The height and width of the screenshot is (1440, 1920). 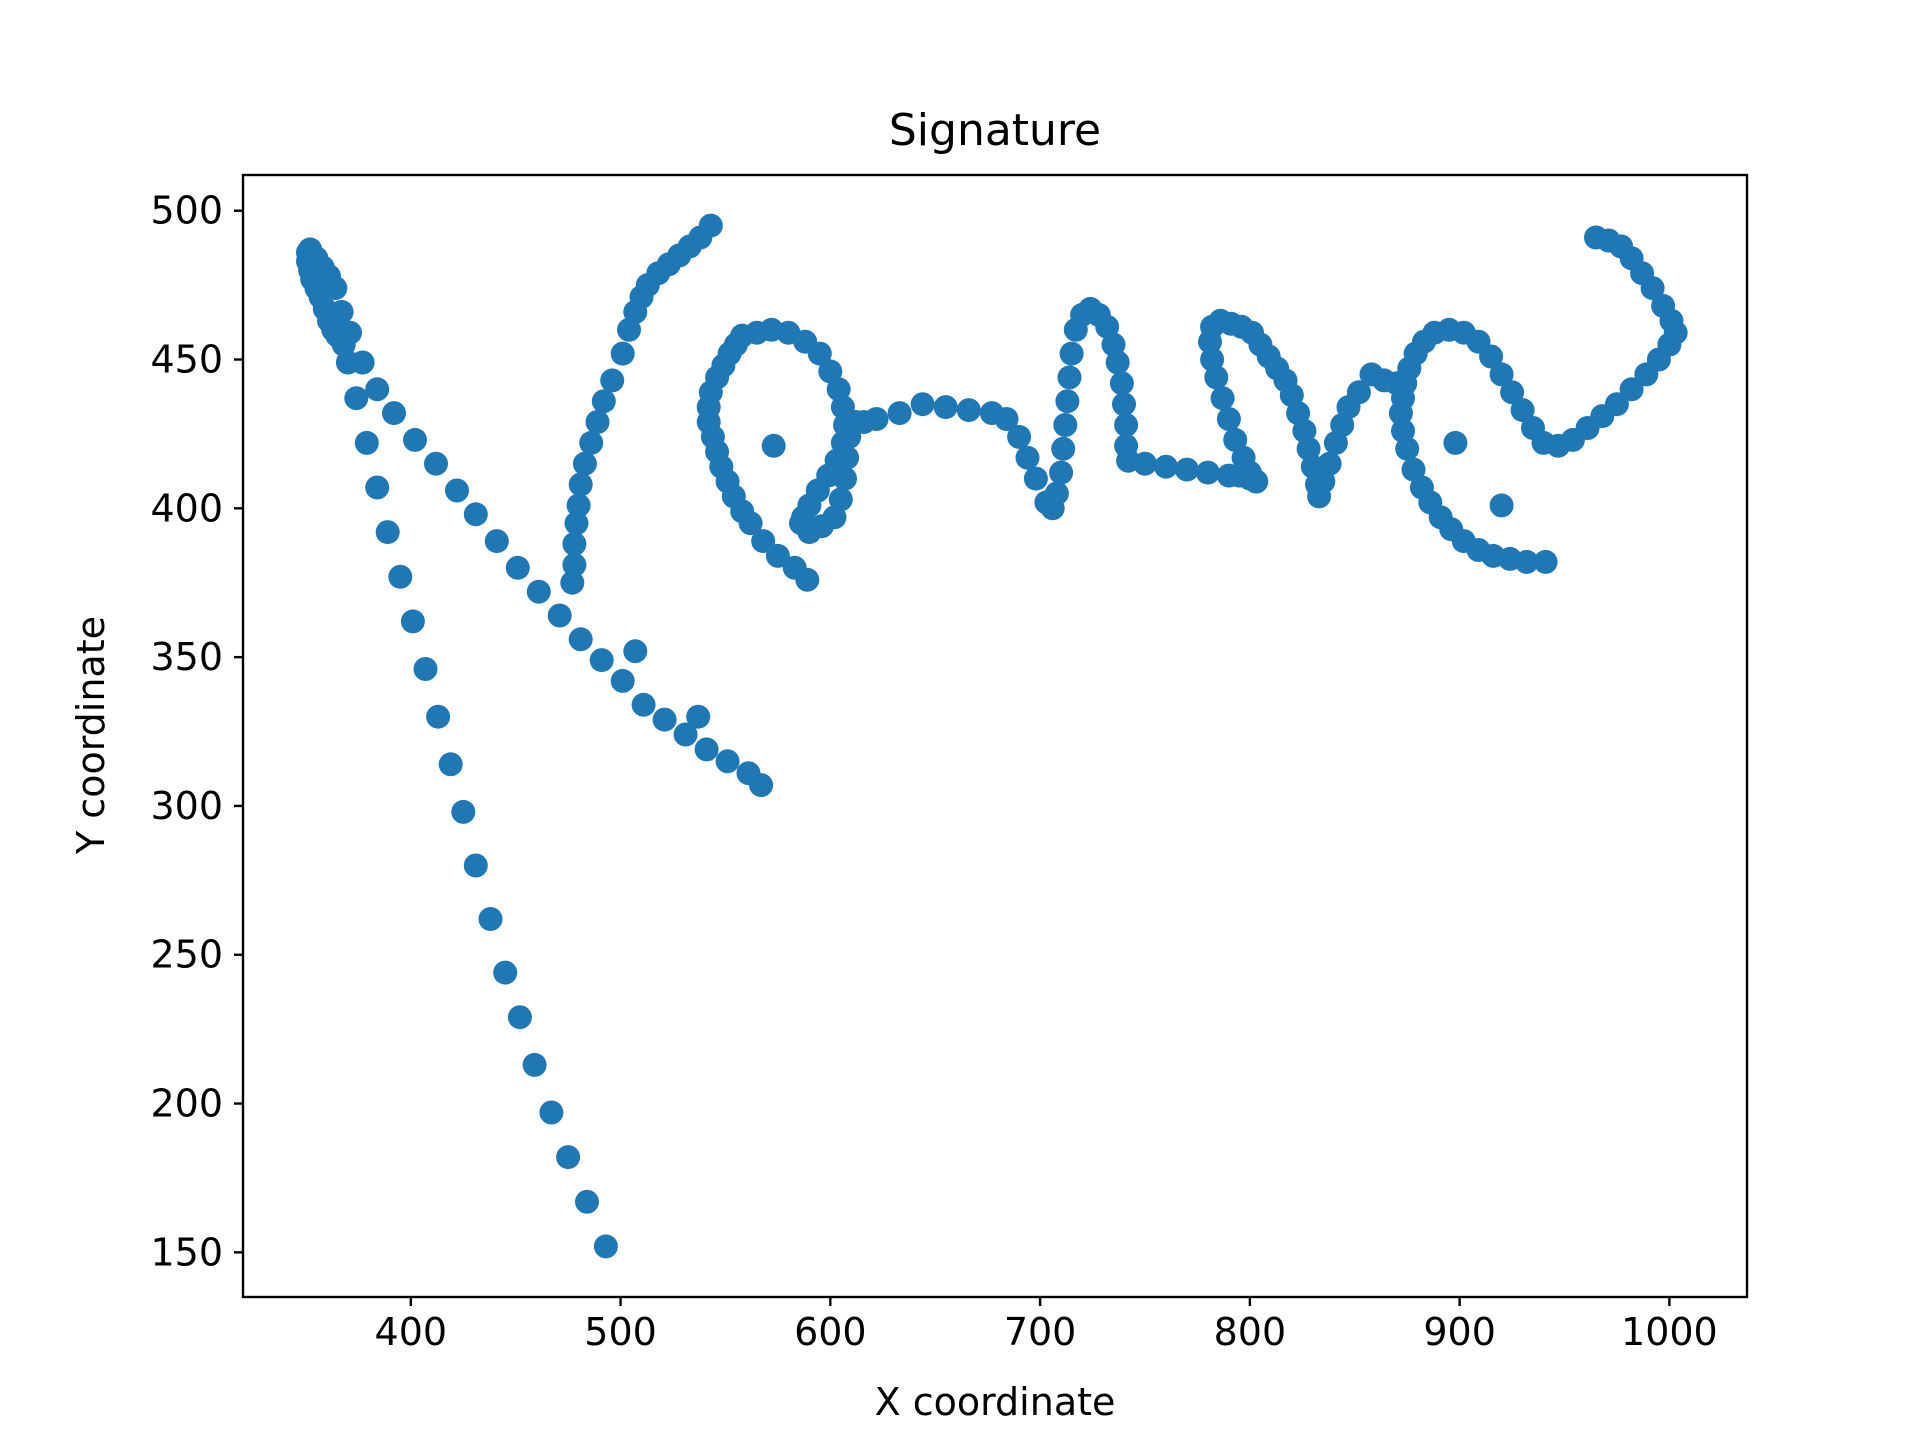 What do you see at coordinates (1669, 1332) in the screenshot?
I see `x-tick-label: 1000` at bounding box center [1669, 1332].